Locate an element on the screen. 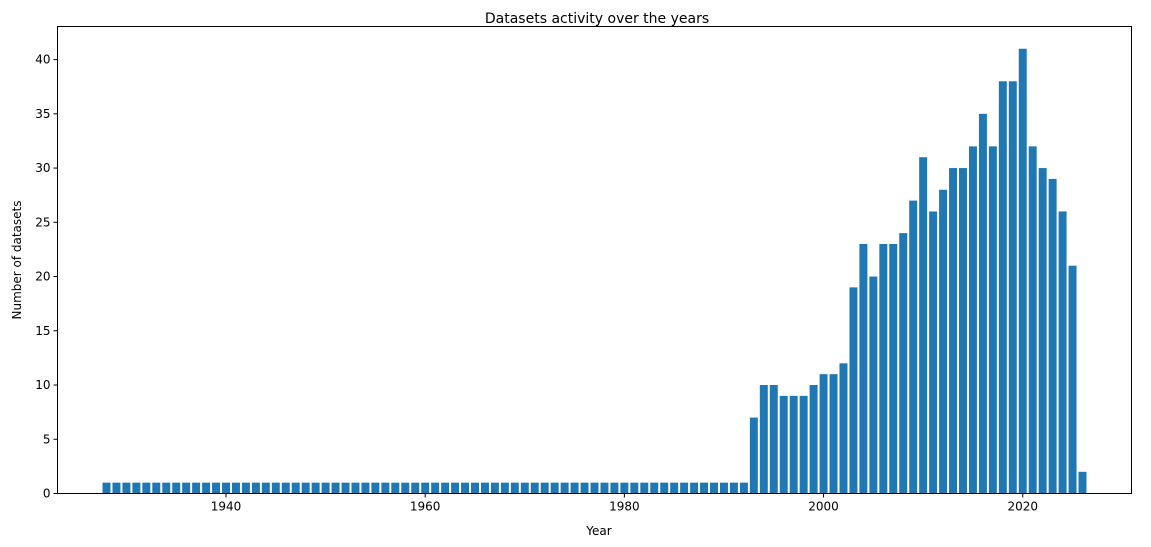 Image resolution: width=1151 pixels, height=547 pixels. bar-1988 is located at coordinates (704, 488).